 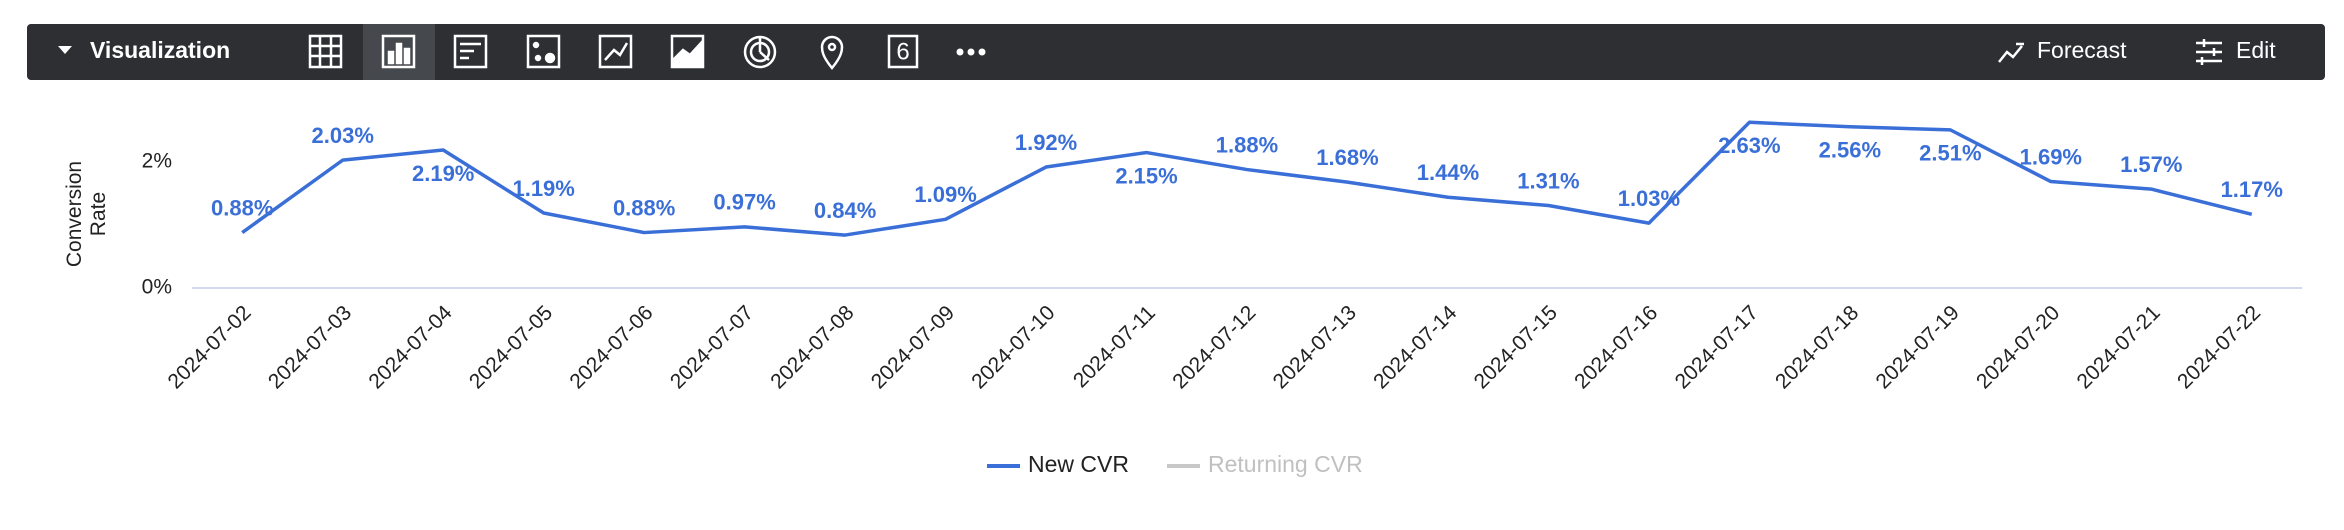 What do you see at coordinates (2011, 52) in the screenshot?
I see `forecast-icon` at bounding box center [2011, 52].